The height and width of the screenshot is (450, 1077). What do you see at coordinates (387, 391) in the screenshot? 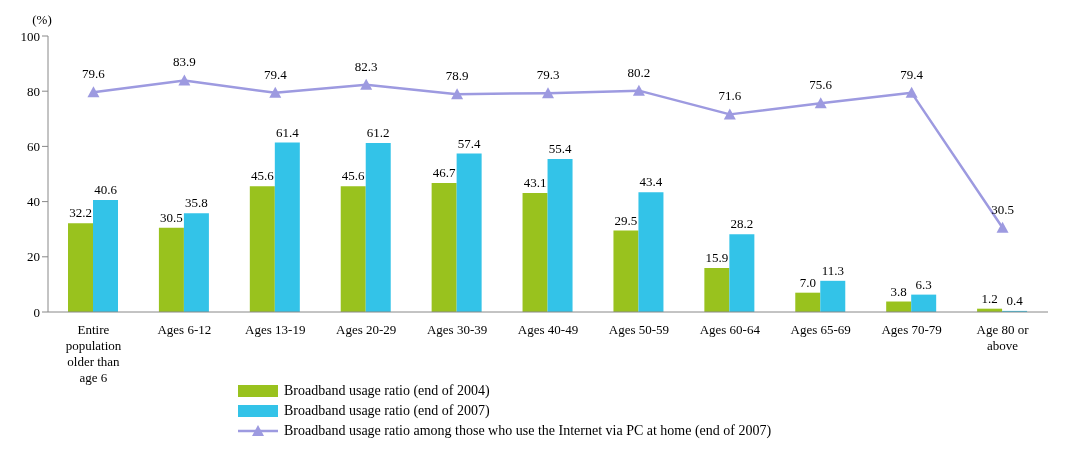
I see `legend-label: Broadband usage ratio (end of 2004)` at bounding box center [387, 391].